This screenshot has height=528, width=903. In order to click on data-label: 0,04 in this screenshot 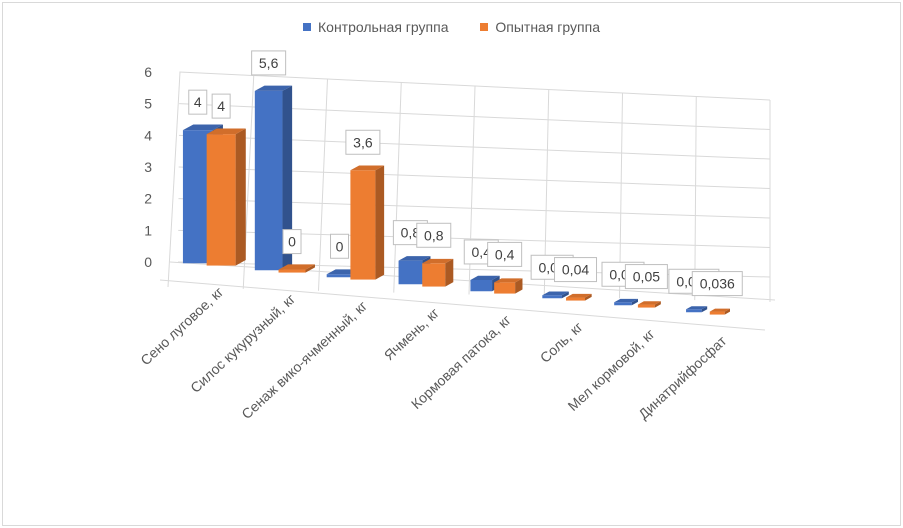, I will do `click(575, 270)`.